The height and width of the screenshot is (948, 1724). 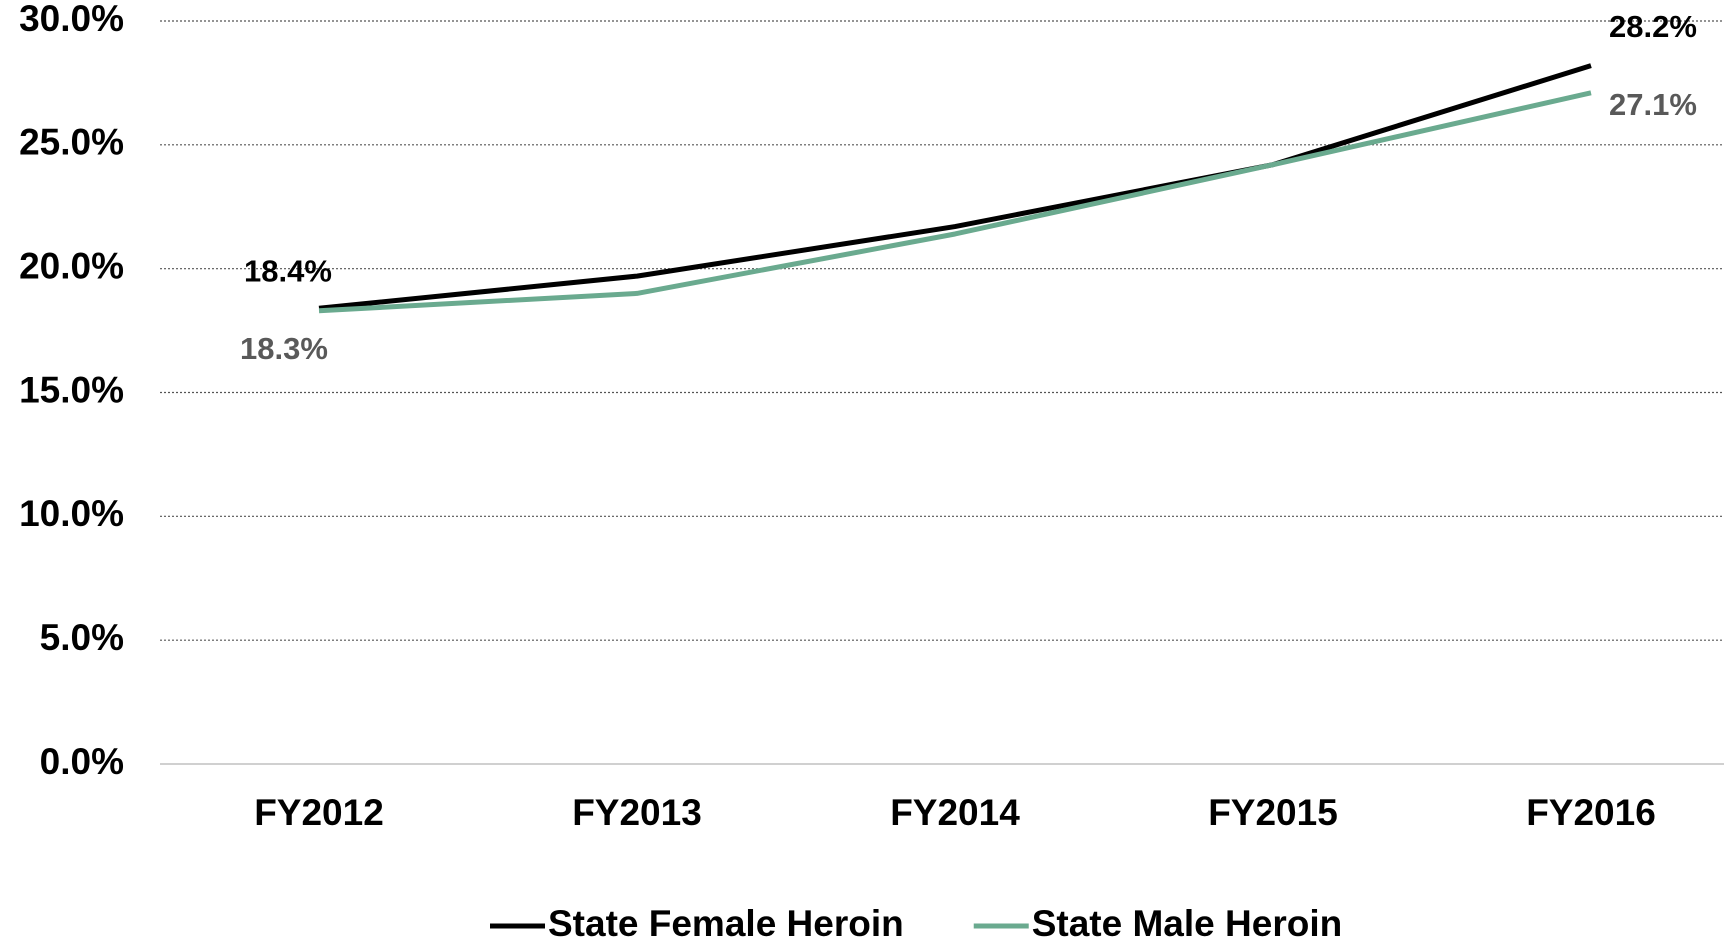 What do you see at coordinates (637, 812) in the screenshot?
I see `x-tick-label: FY2013` at bounding box center [637, 812].